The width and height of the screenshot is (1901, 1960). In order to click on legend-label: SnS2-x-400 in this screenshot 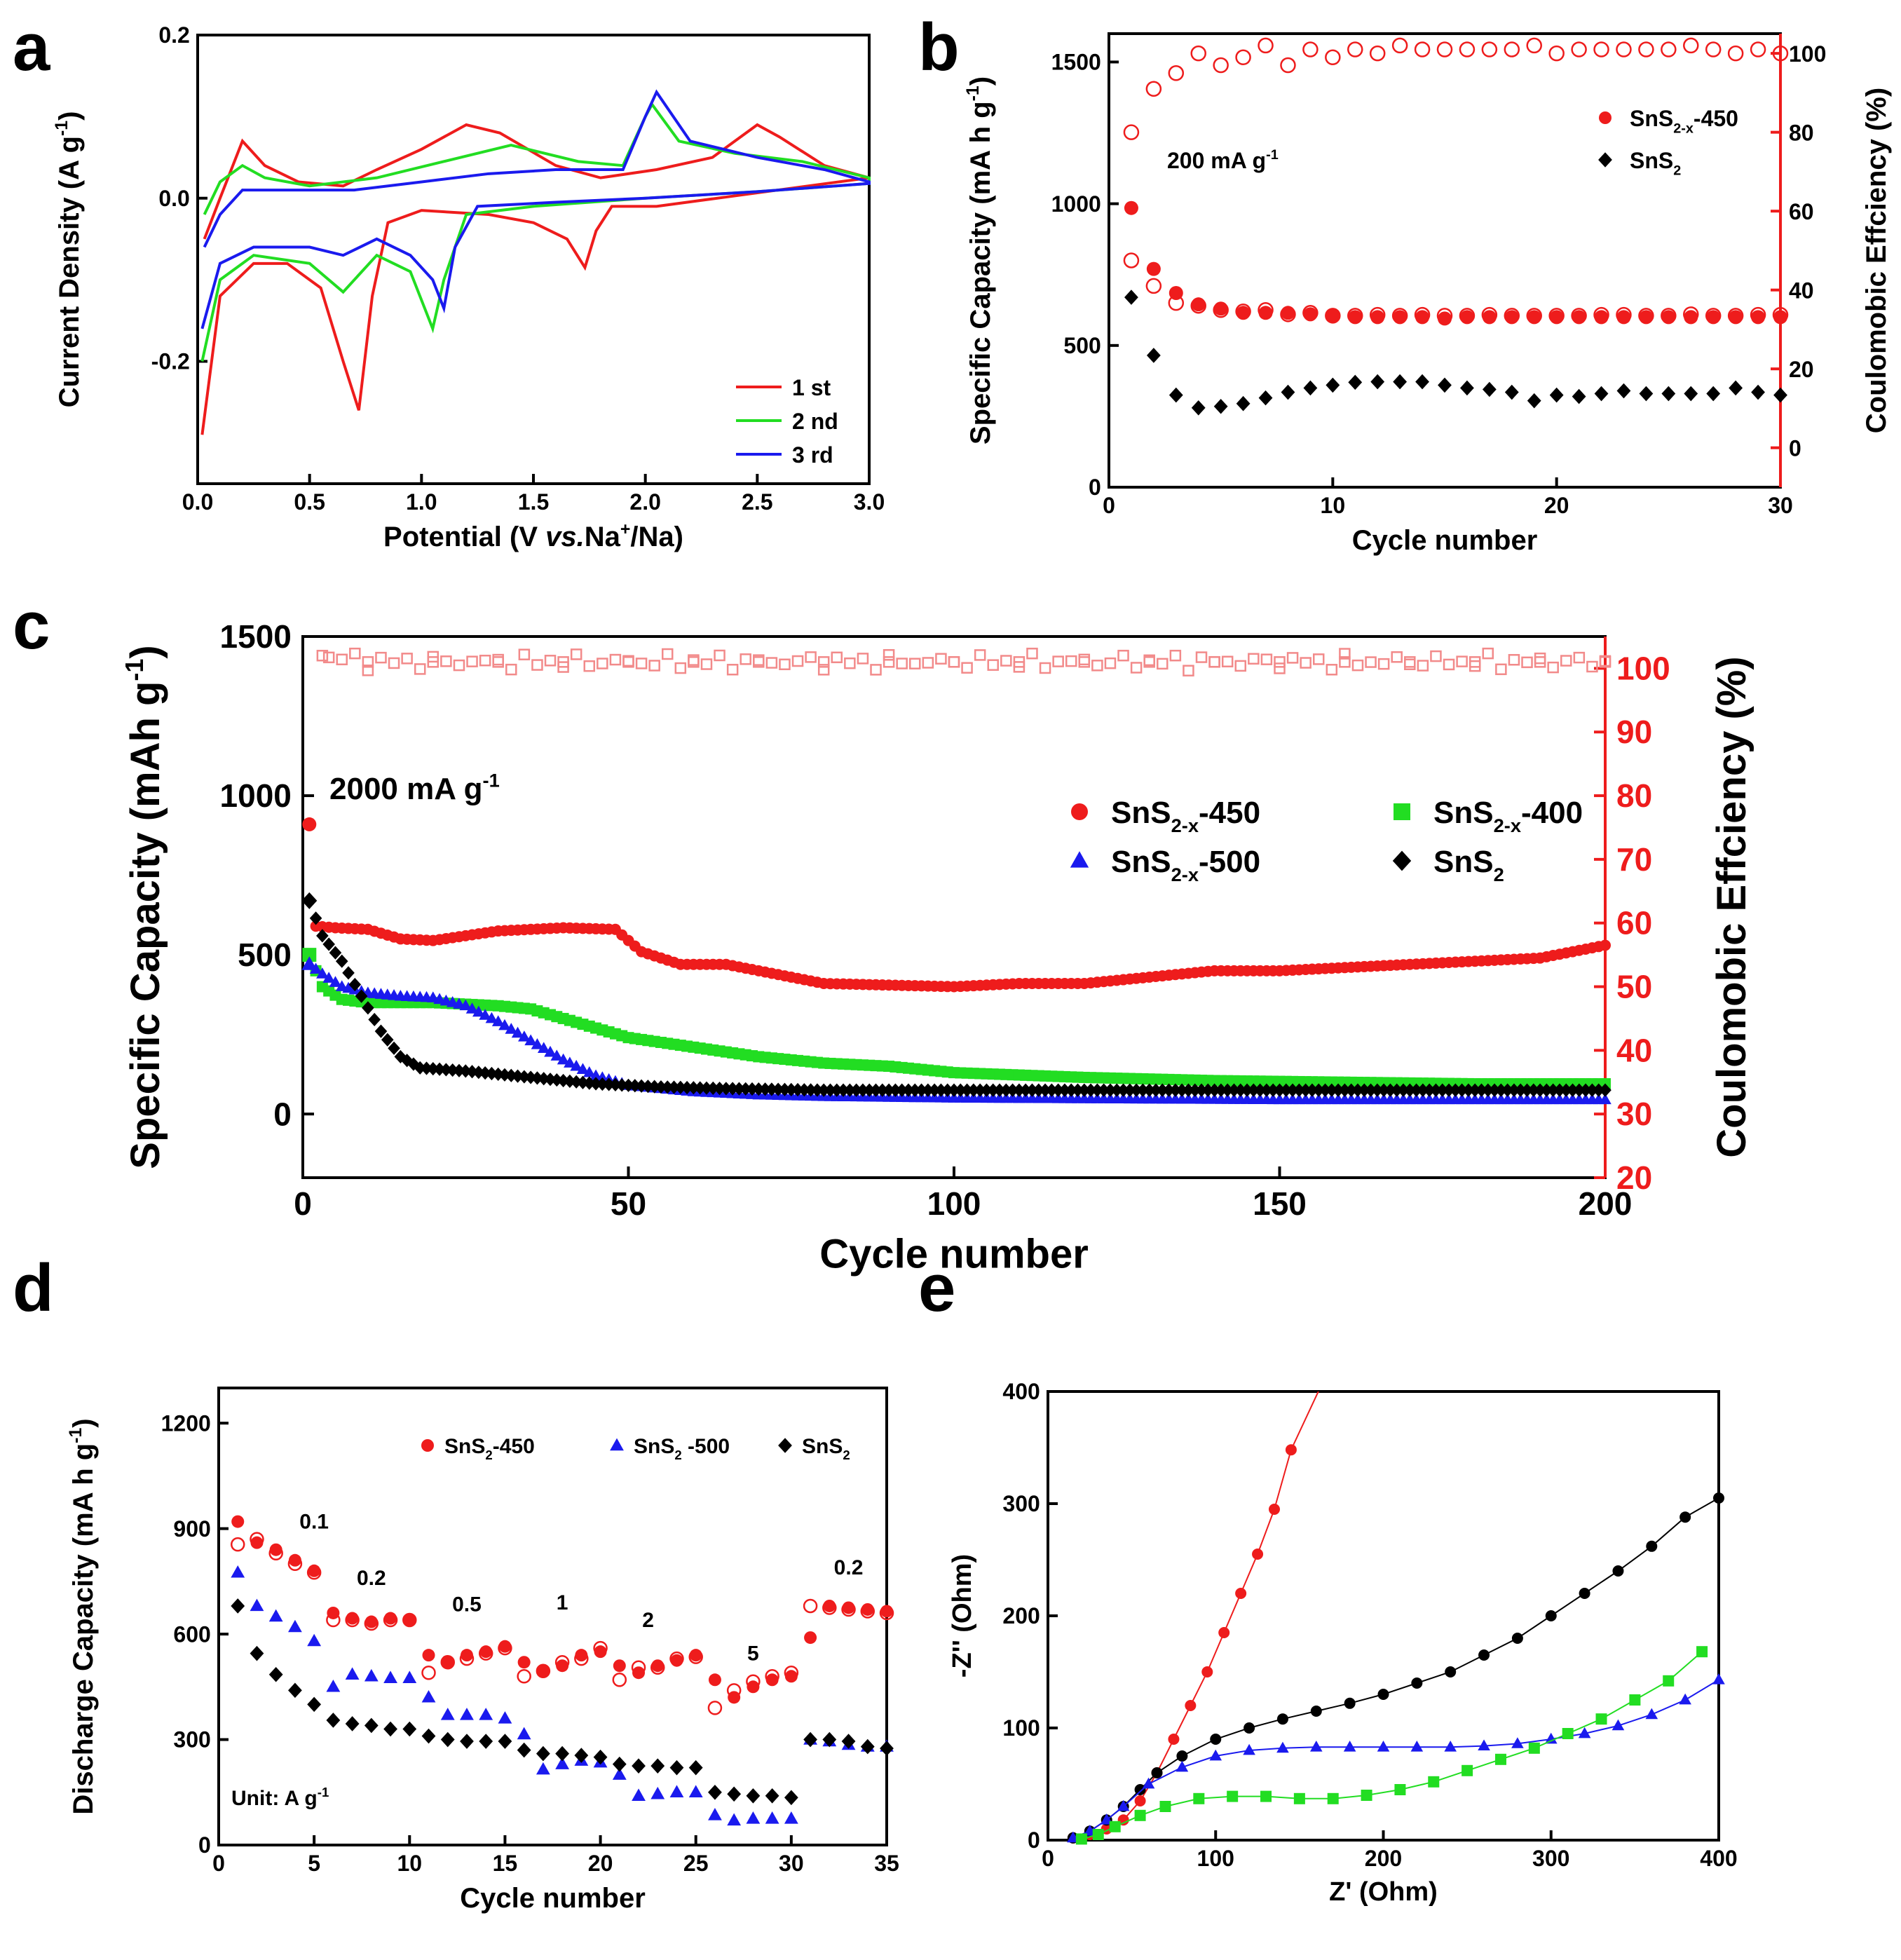, I will do `click(1508, 816)`.